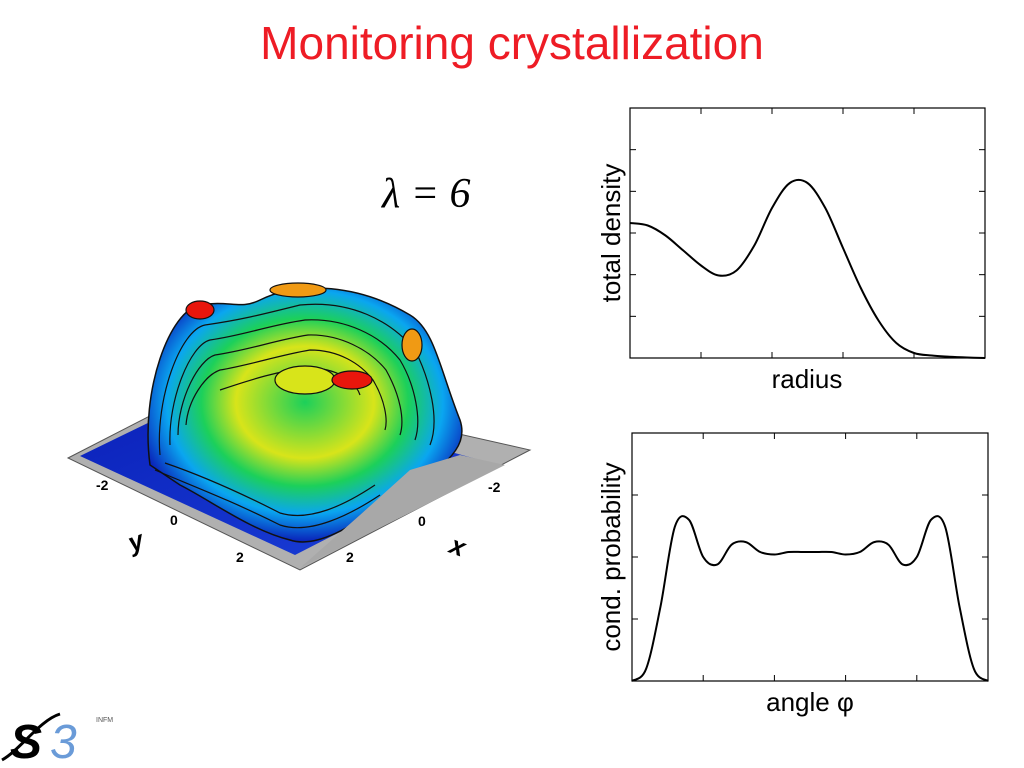 The height and width of the screenshot is (768, 1024). Describe the element at coordinates (305, 380) in the screenshot. I see `inner-bump` at that location.